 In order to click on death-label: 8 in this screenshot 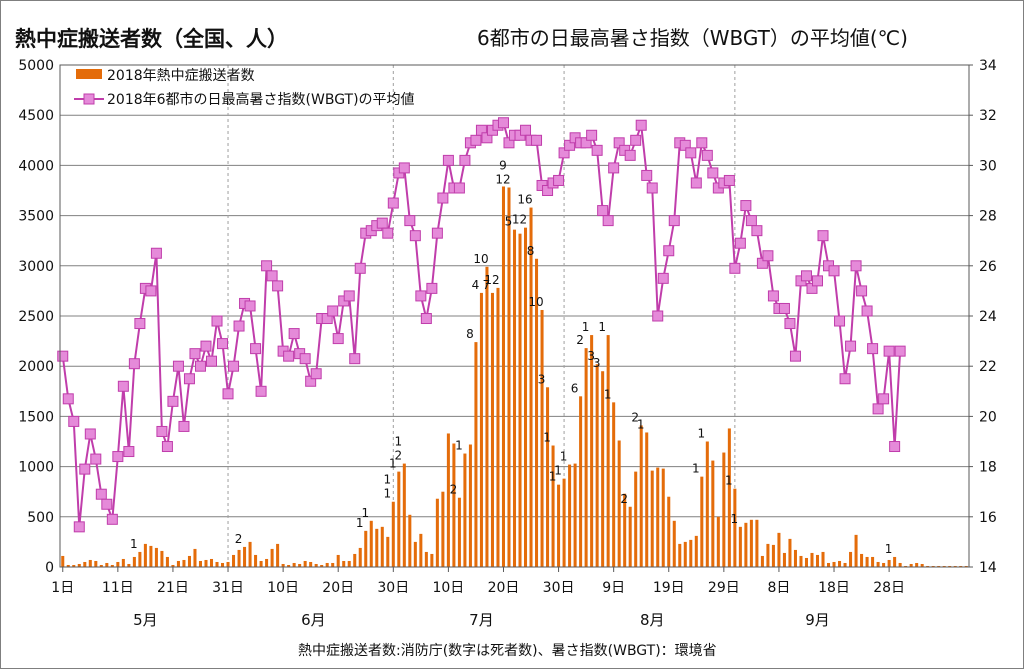, I will do `click(470, 334)`.